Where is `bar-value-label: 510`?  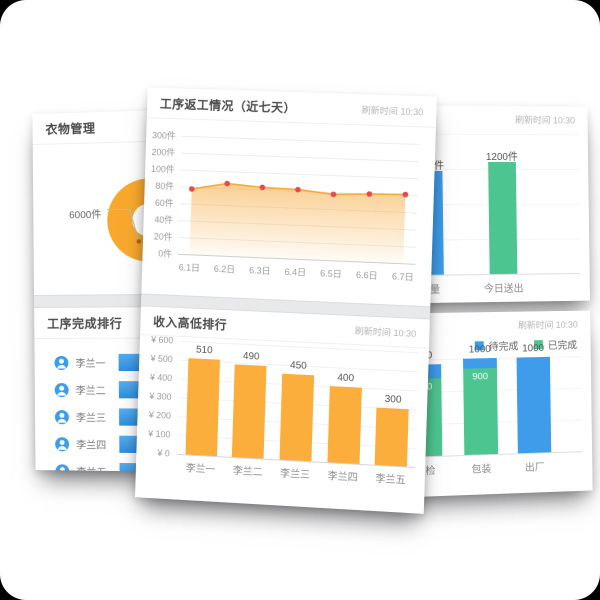 bar-value-label: 510 is located at coordinates (204, 350).